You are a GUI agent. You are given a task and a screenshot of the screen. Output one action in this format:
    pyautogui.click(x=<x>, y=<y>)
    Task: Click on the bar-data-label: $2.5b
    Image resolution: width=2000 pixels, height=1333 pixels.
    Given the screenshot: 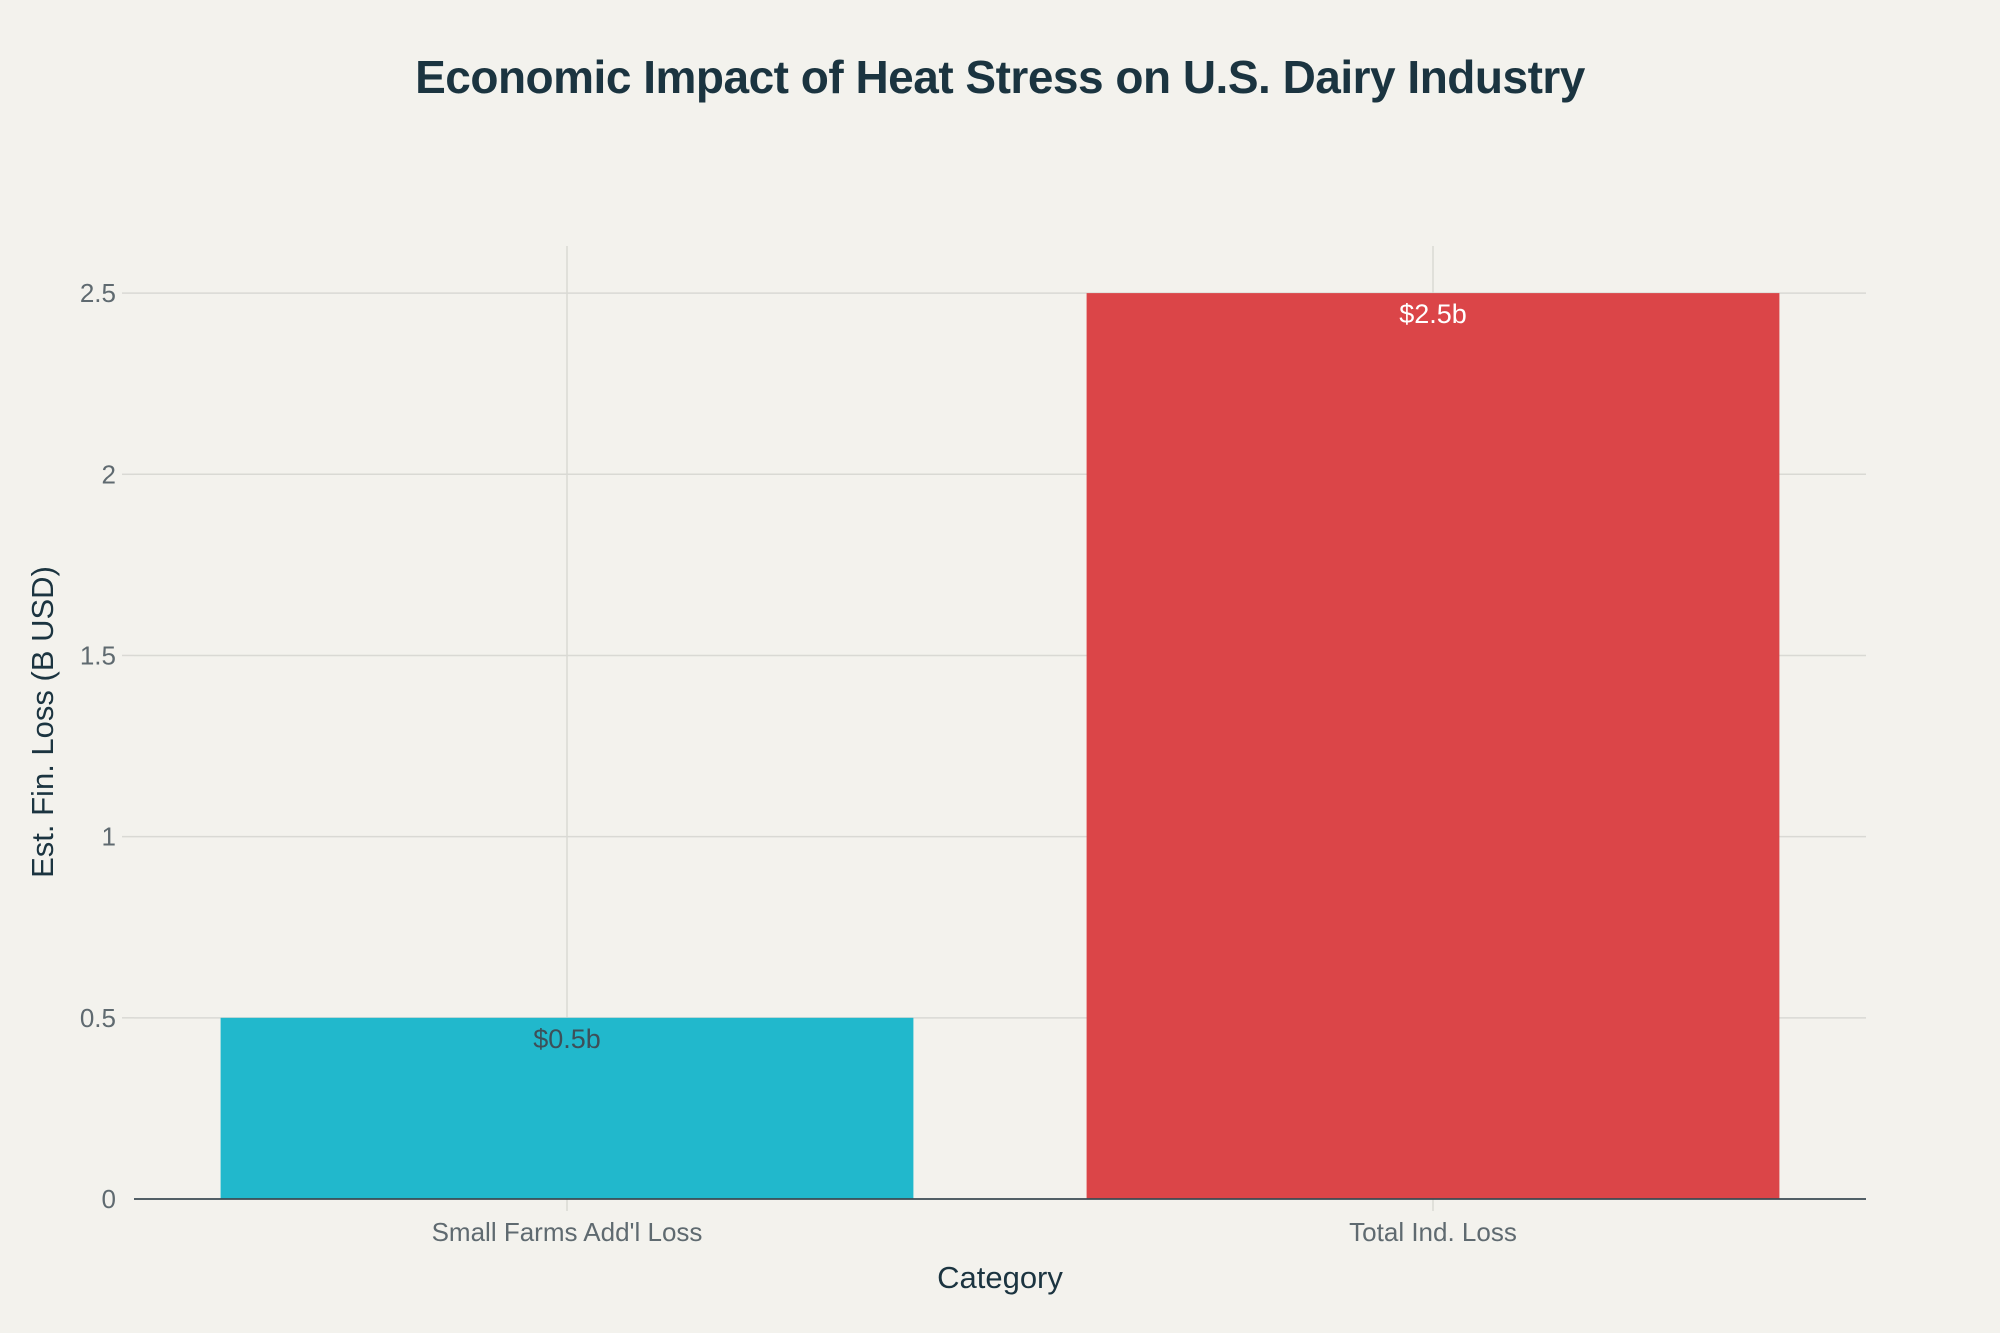 What is the action you would take?
    pyautogui.click(x=1433, y=314)
    